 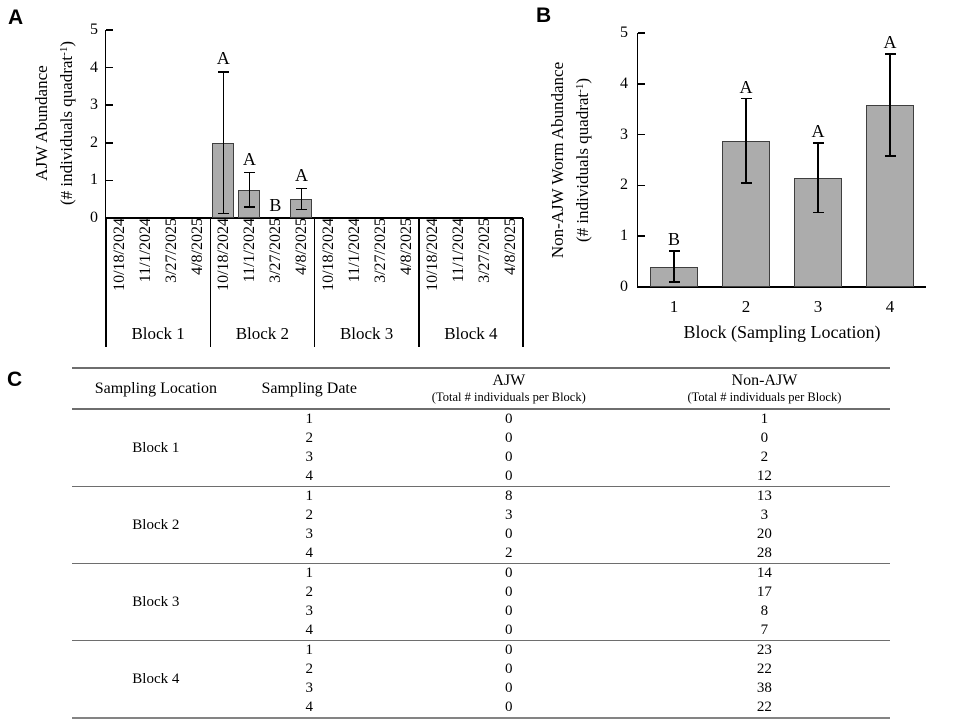 I want to click on table-header-main: AJW, so click(x=509, y=380).